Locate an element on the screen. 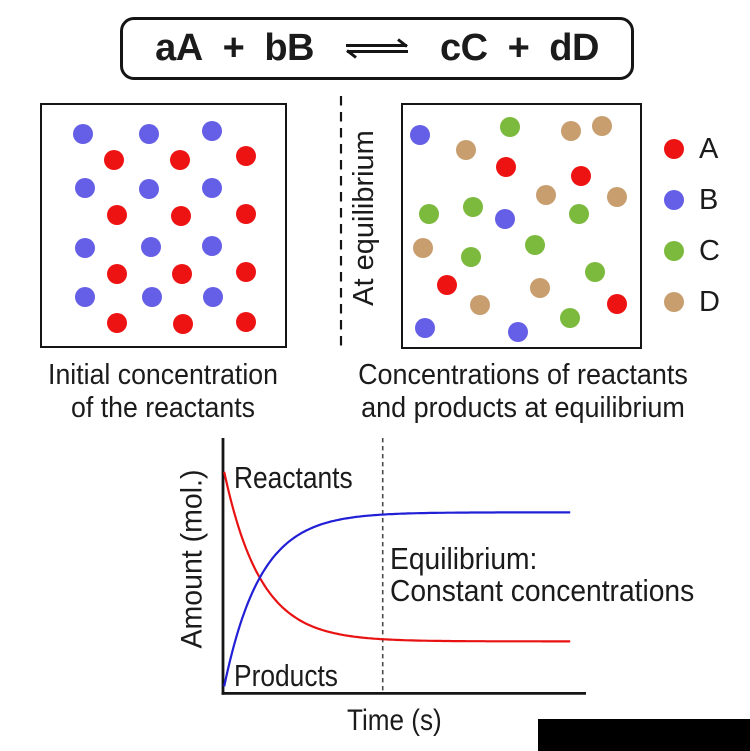  legend-swatch-A is located at coordinates (674, 149).